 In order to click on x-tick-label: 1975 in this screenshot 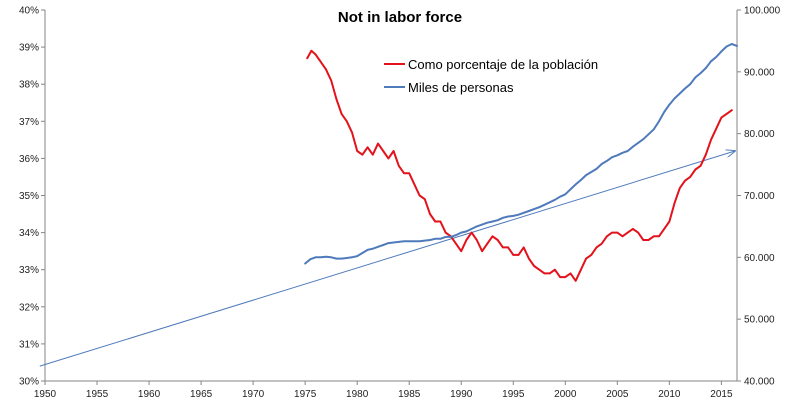, I will do `click(305, 394)`.